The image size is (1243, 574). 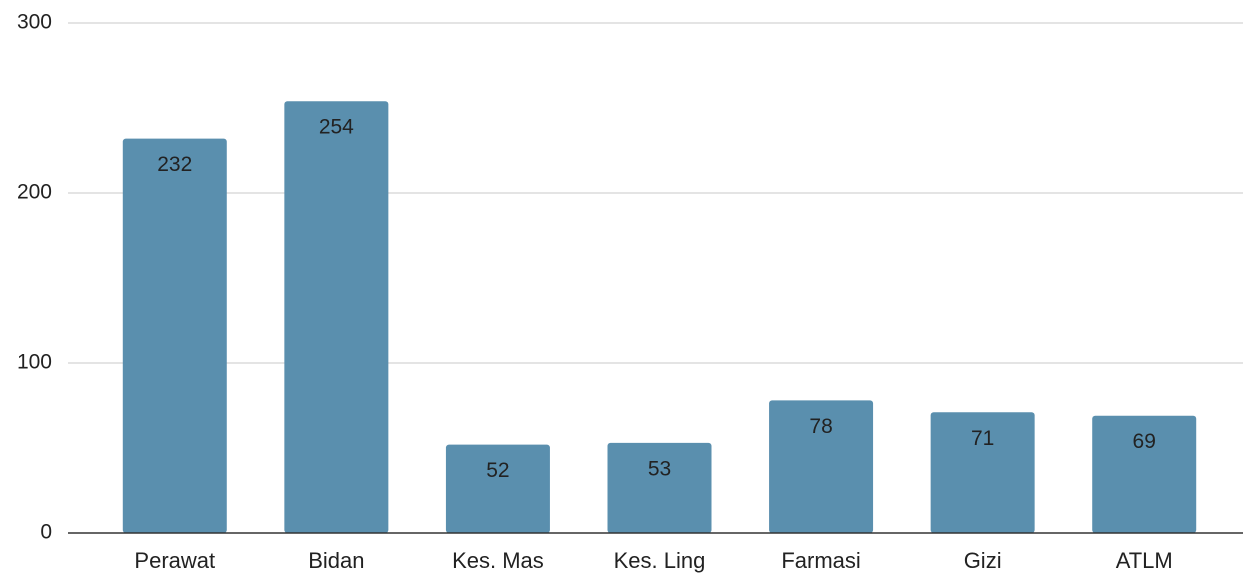 I want to click on data-label: 52, so click(x=497, y=470).